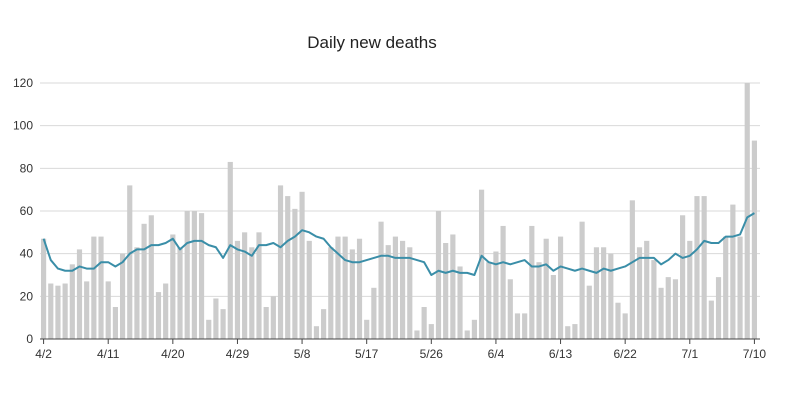  What do you see at coordinates (29, 339) in the screenshot?
I see `y-tick-label-0: 0` at bounding box center [29, 339].